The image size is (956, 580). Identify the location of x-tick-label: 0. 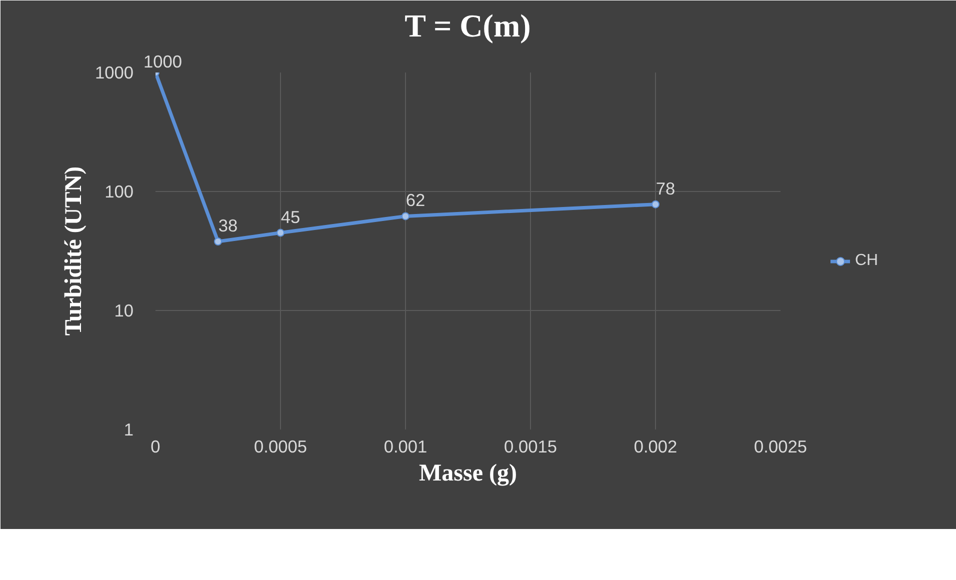
(155, 446).